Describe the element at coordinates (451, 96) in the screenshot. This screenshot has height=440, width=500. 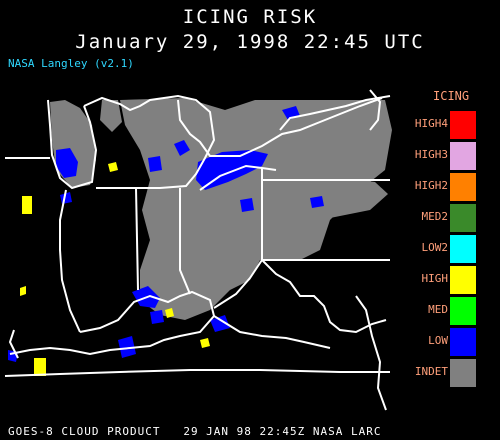
I see `legend-title: ICING` at that location.